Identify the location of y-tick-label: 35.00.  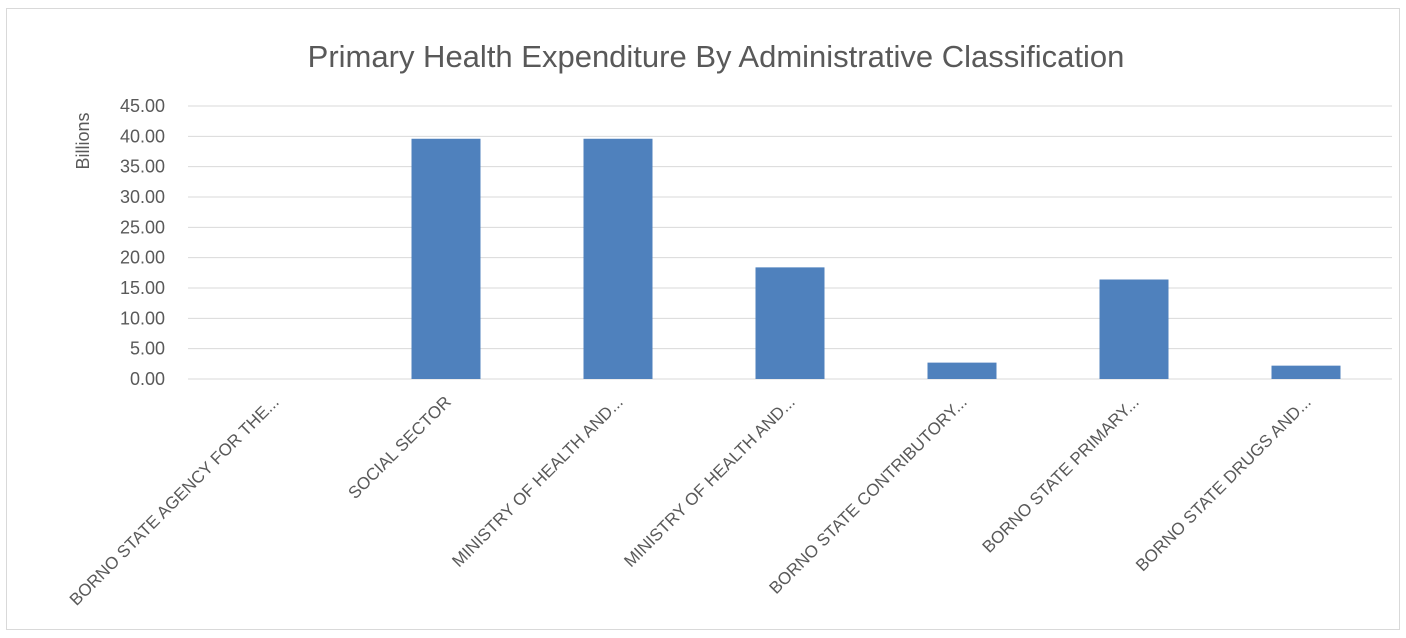
(142, 167).